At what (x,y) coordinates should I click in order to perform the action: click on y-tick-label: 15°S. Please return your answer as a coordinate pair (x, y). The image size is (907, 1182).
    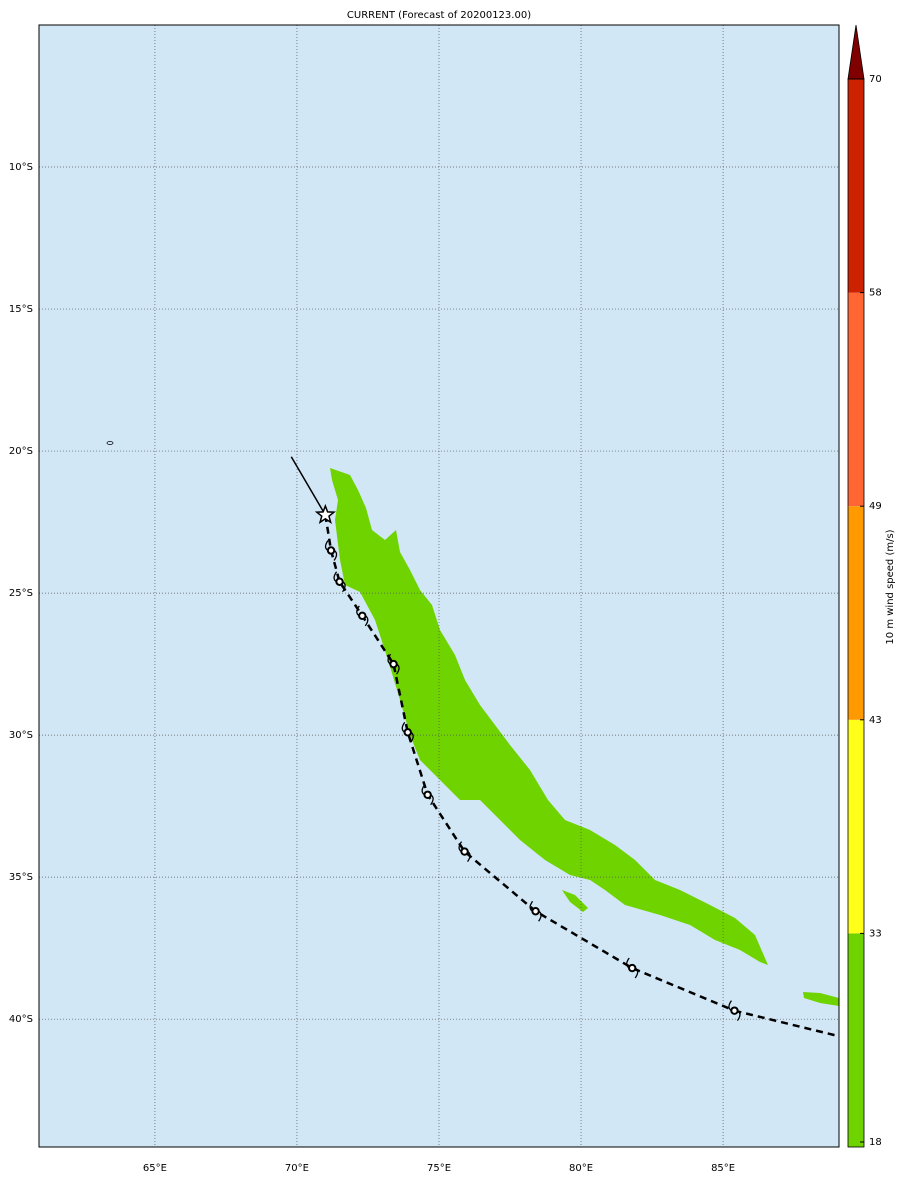
    Looking at the image, I should click on (21, 309).